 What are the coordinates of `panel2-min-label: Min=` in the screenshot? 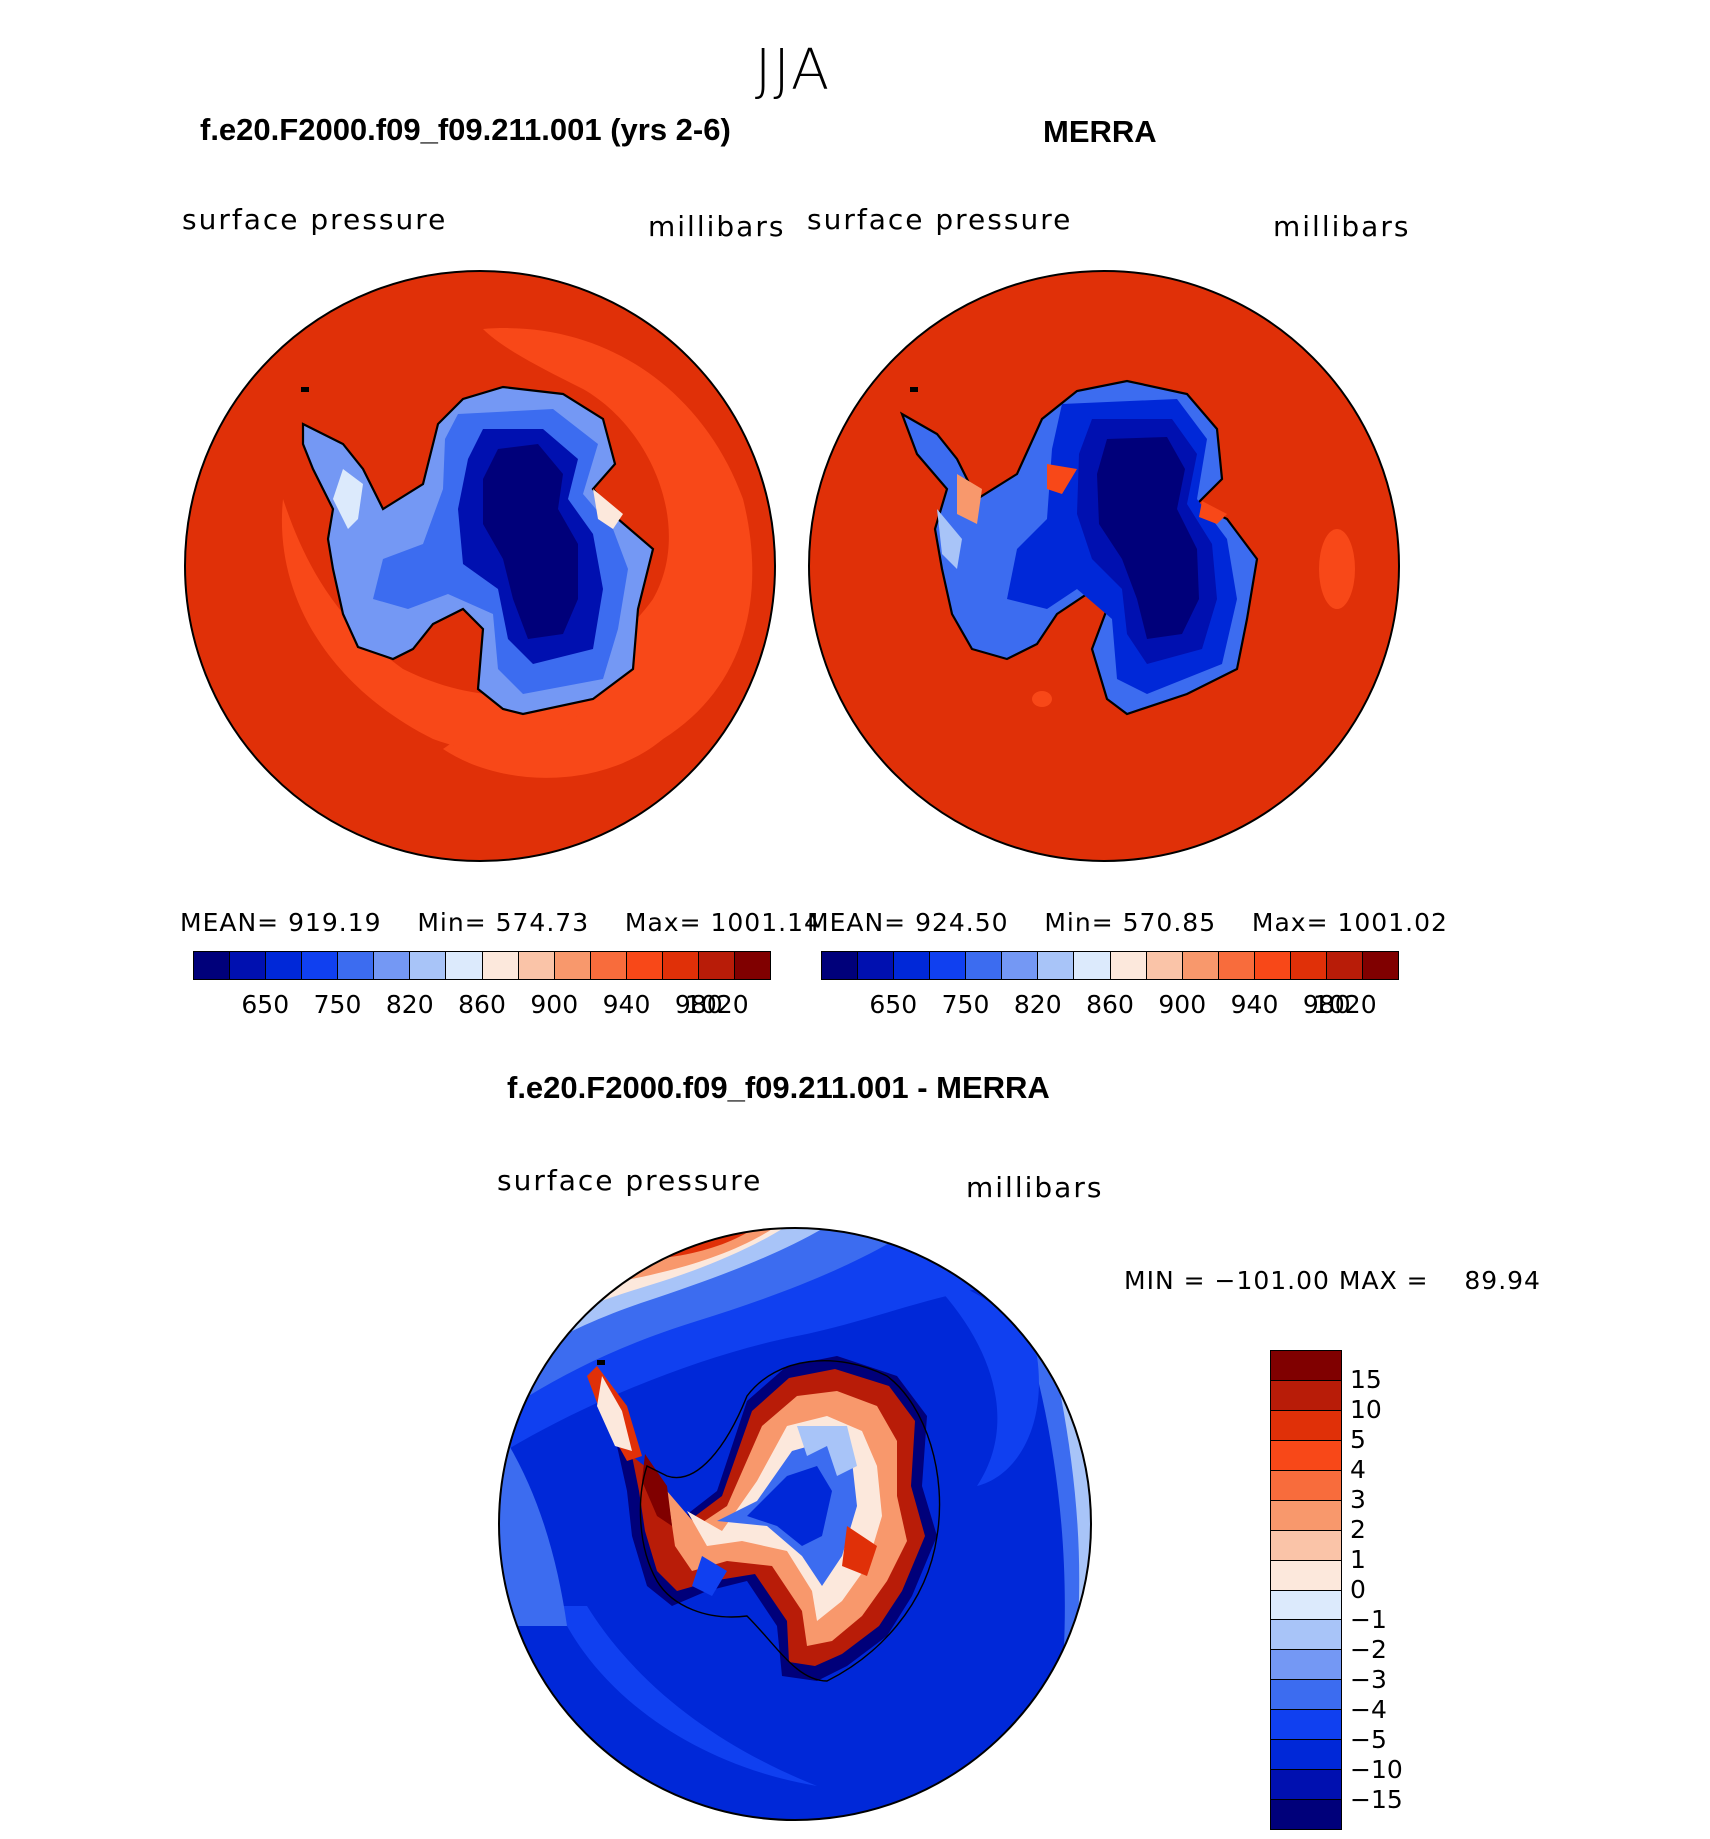 It's located at (1079, 922).